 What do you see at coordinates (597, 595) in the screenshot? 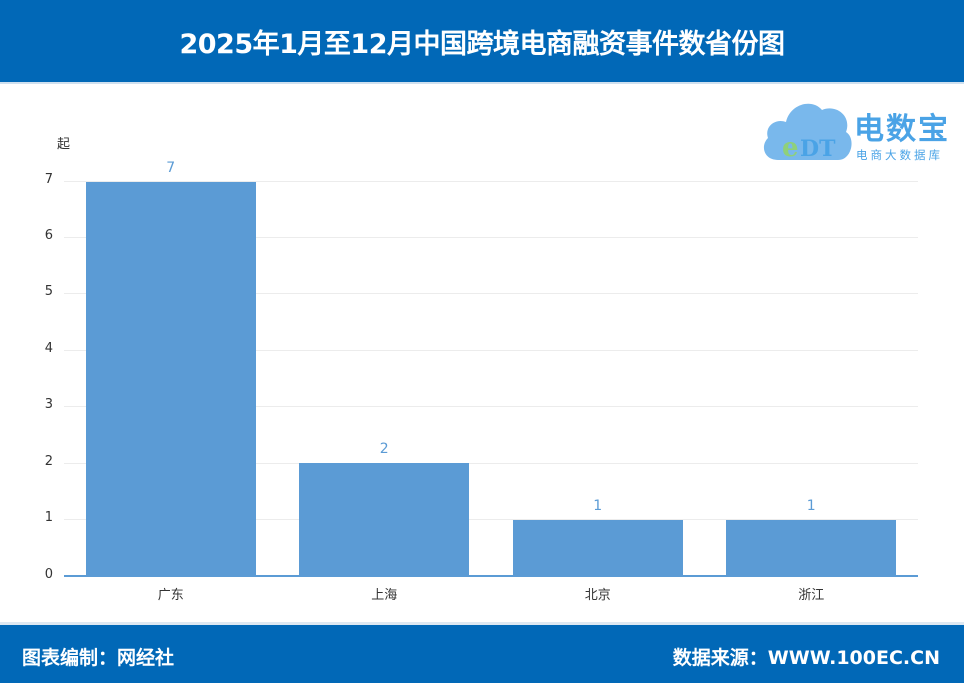
I see `x-tick-label: 北京` at bounding box center [597, 595].